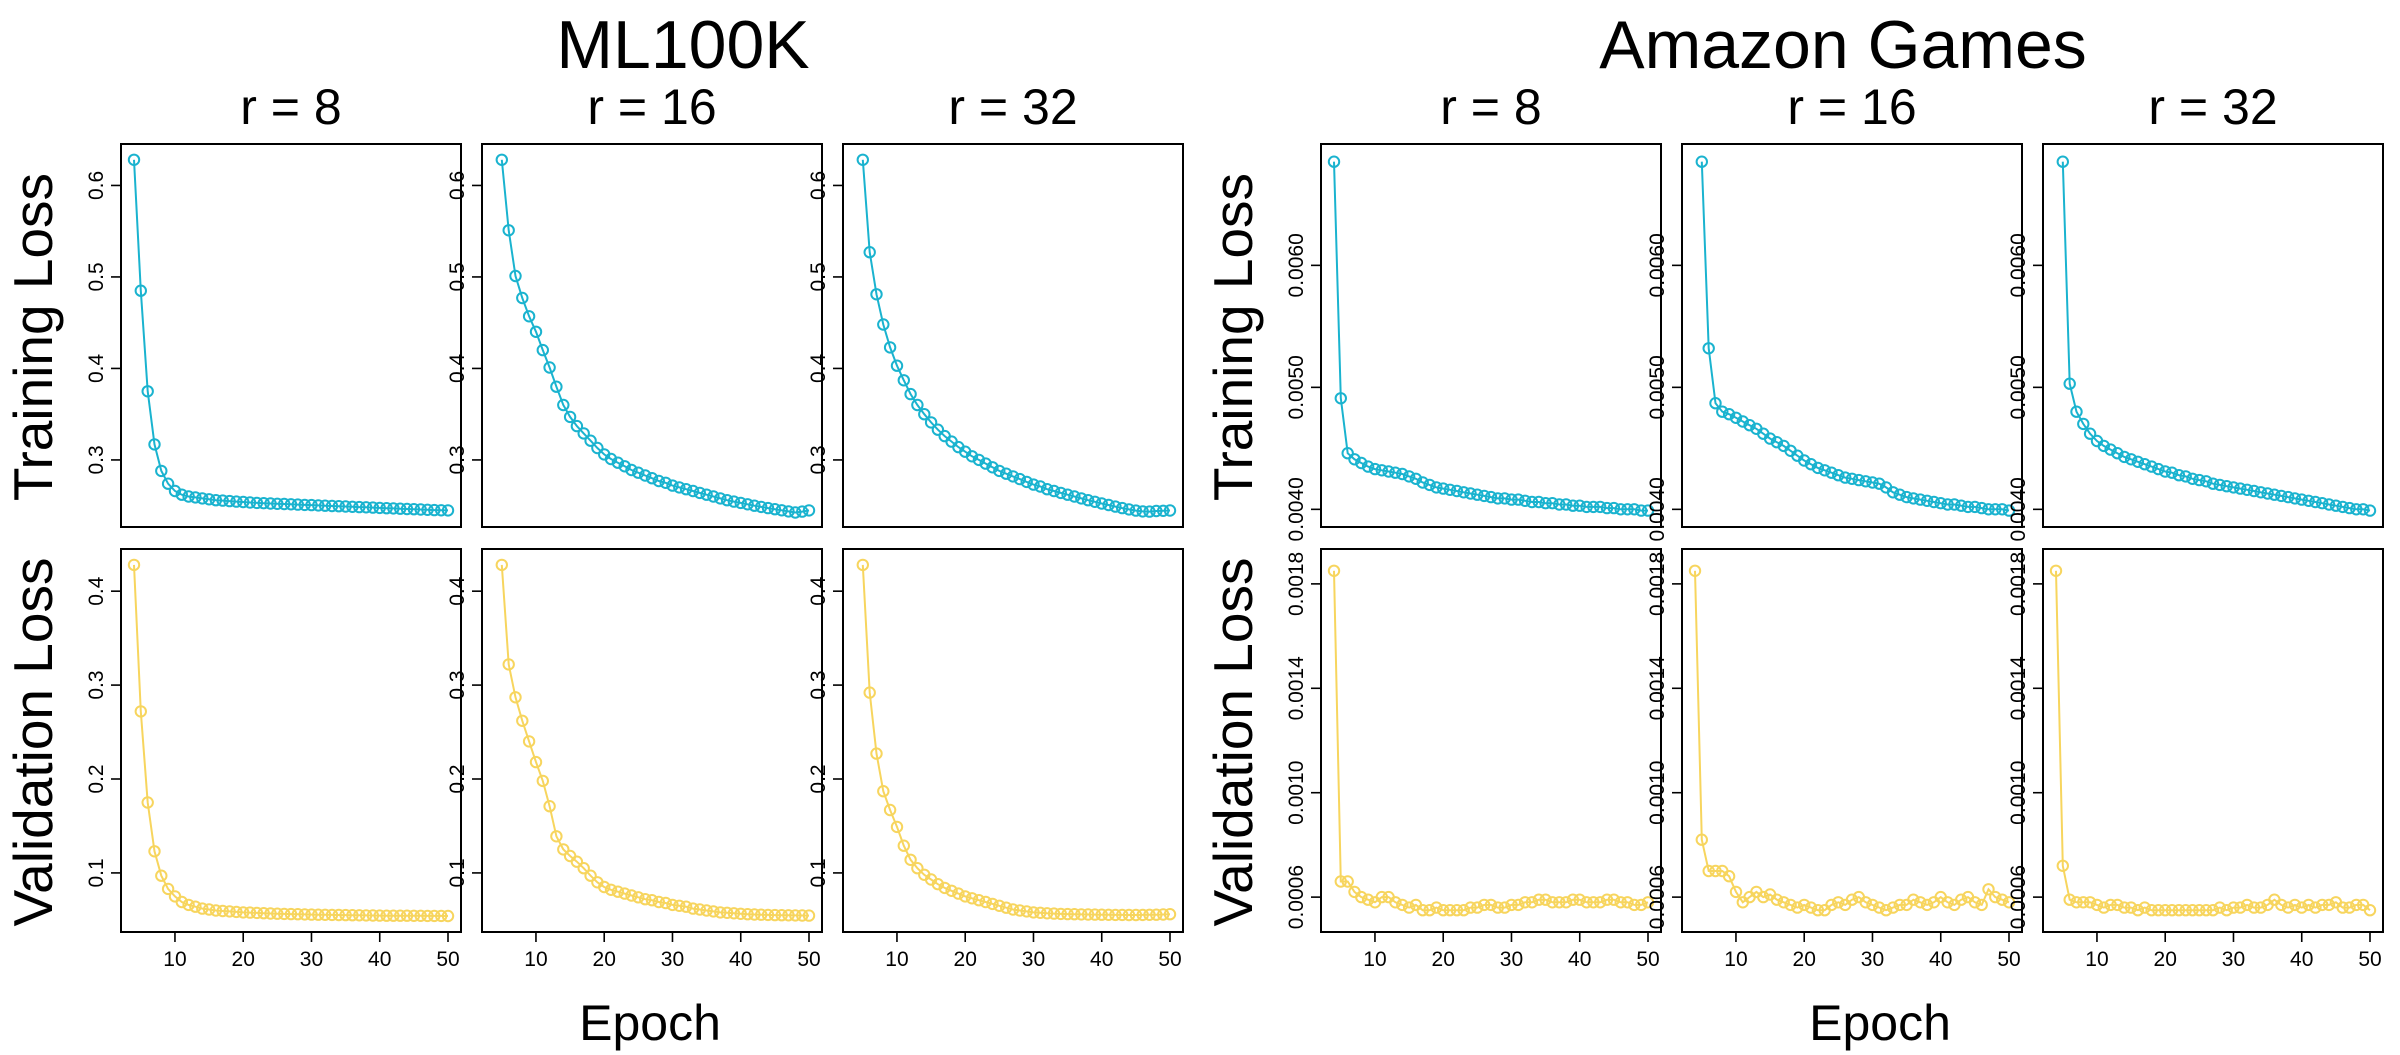 The width and height of the screenshot is (2400, 1055). I want to click on ylabel-amazon-training: Training Loss, so click(1233, 337).